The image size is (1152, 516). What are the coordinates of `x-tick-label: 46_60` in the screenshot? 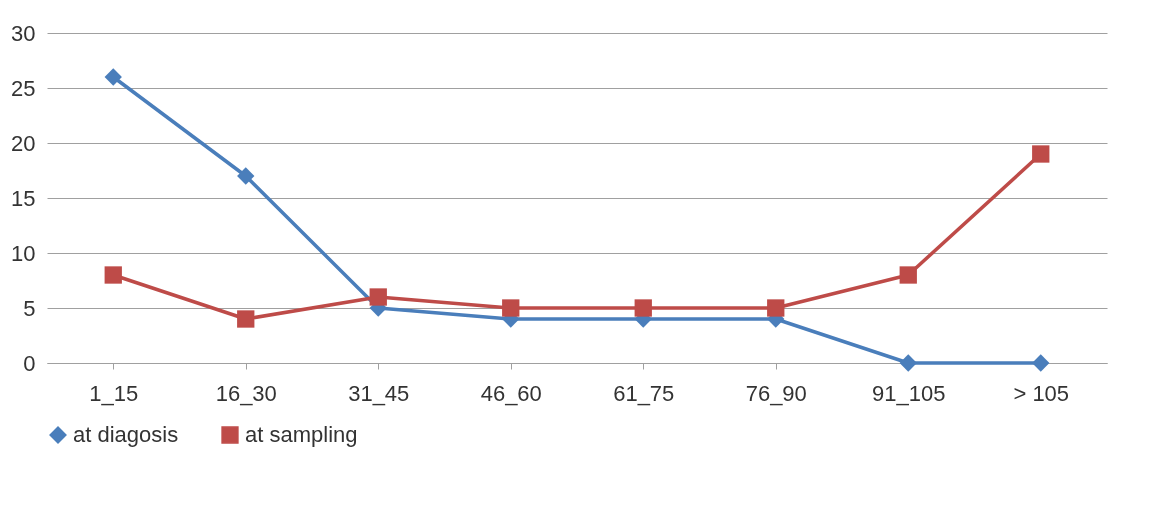 It's located at (511, 393).